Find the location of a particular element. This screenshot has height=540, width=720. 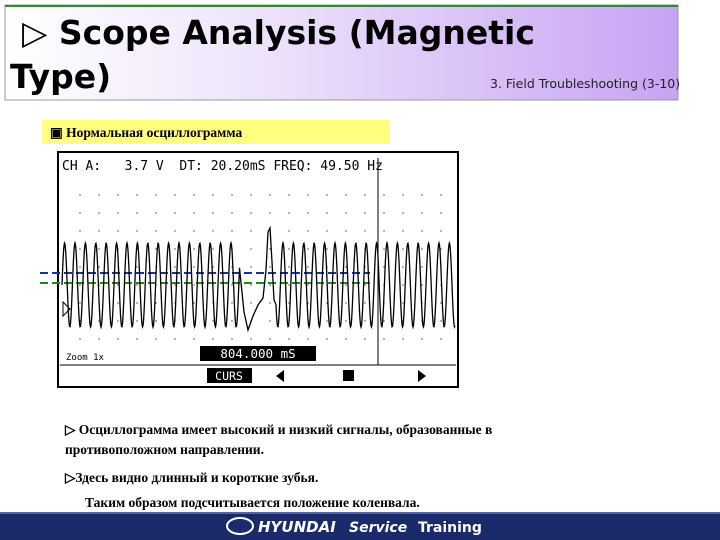

zoom-label: Zoom 1x is located at coordinates (85, 358).